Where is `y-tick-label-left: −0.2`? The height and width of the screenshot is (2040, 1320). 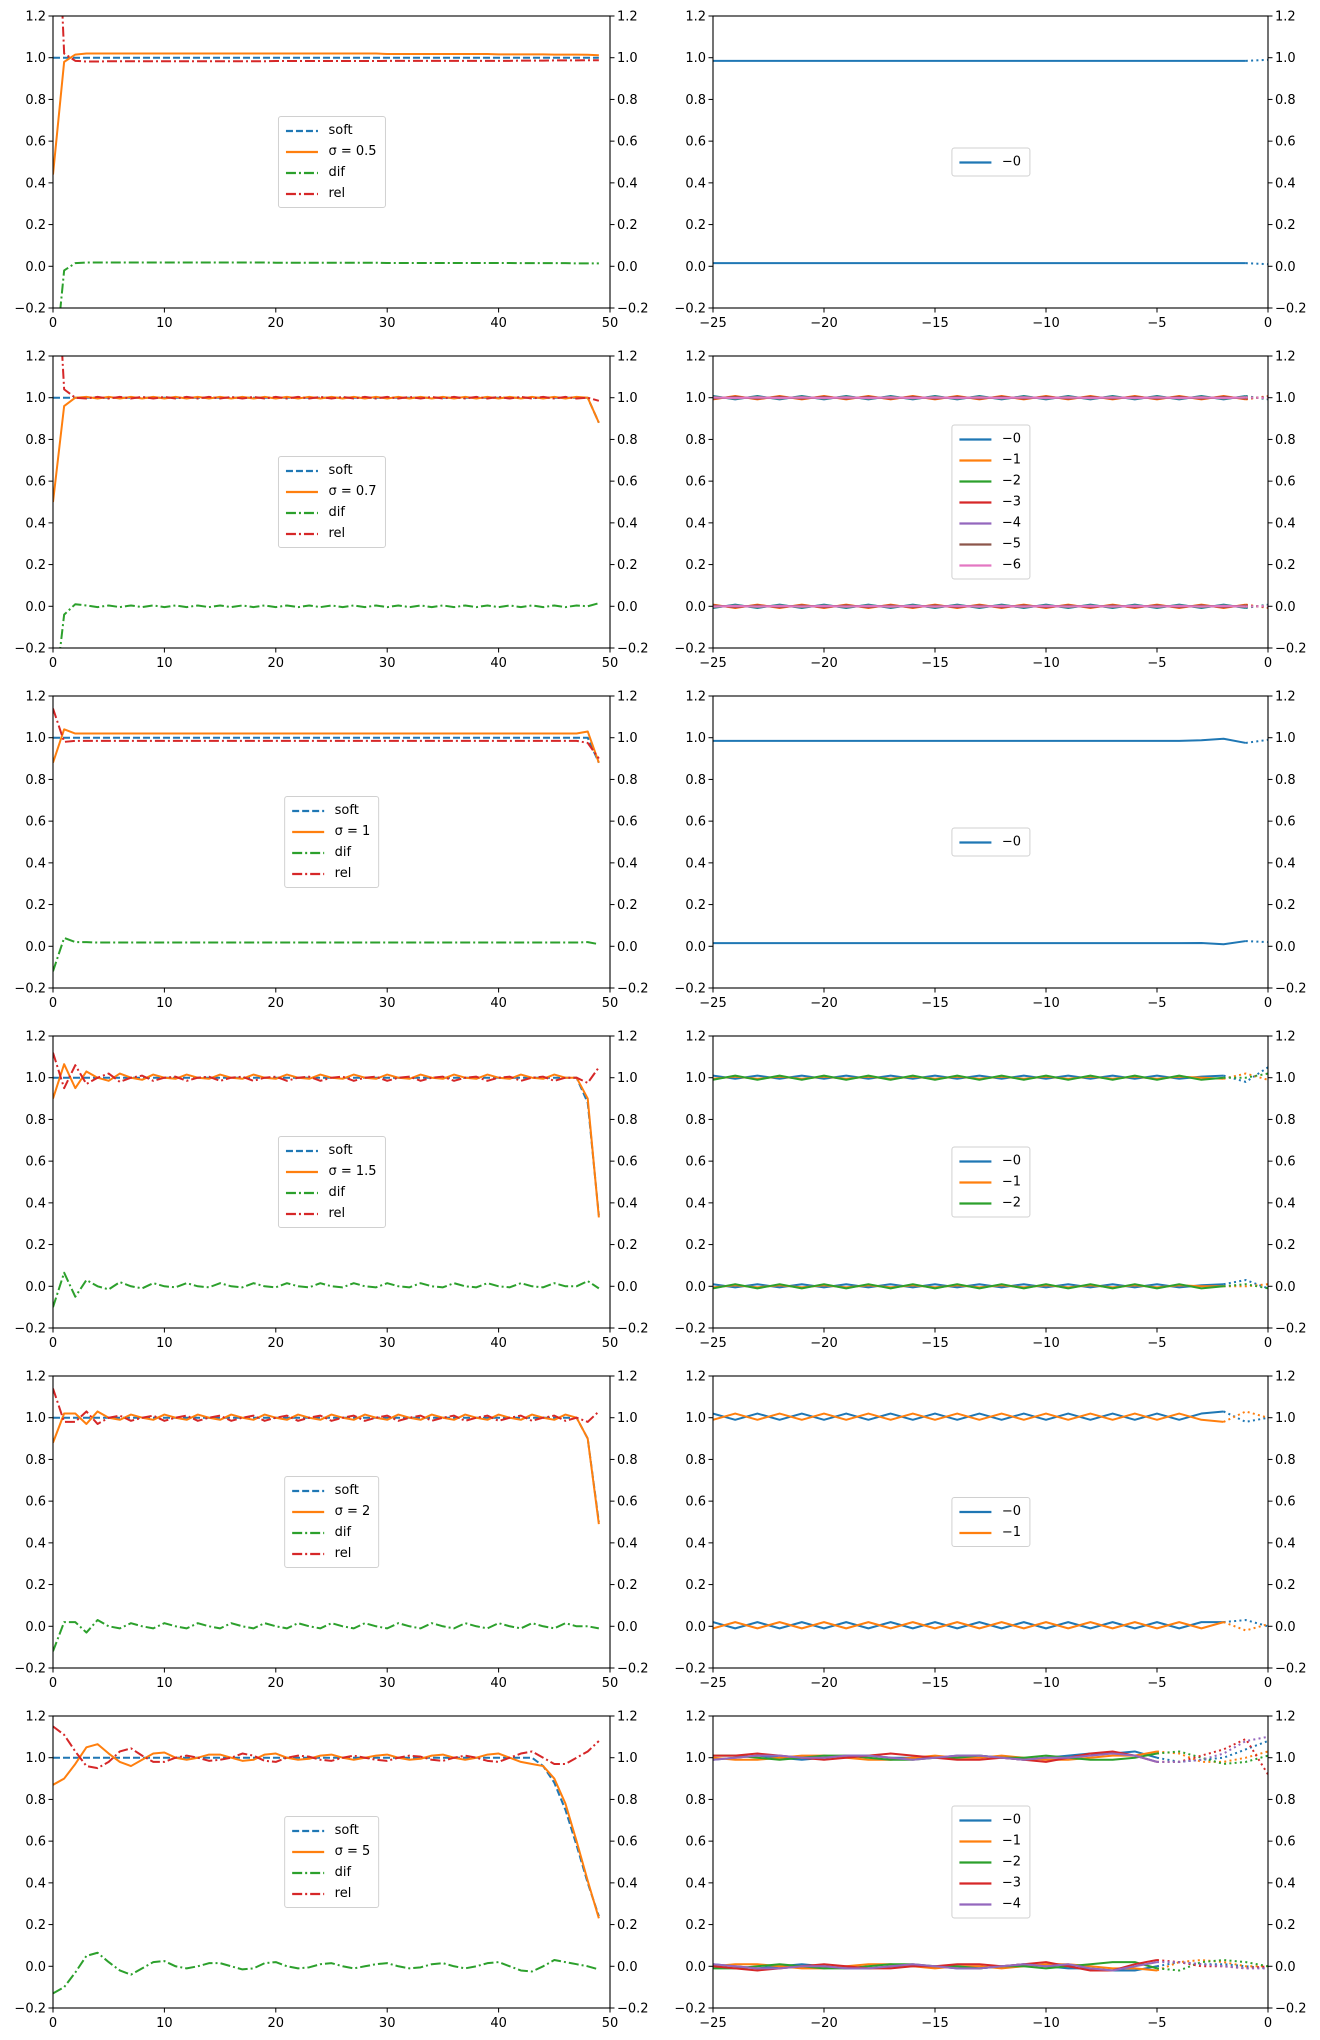
y-tick-label-left: −0.2 is located at coordinates (30, 309).